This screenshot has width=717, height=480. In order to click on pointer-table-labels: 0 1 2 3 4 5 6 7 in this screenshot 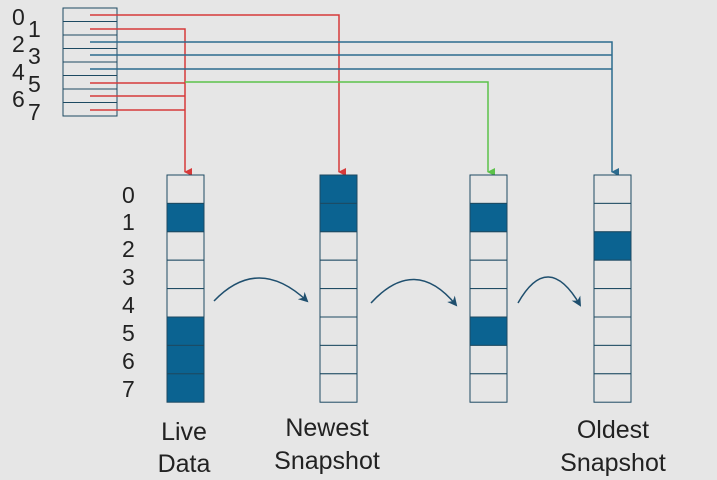, I will do `click(26, 64)`.